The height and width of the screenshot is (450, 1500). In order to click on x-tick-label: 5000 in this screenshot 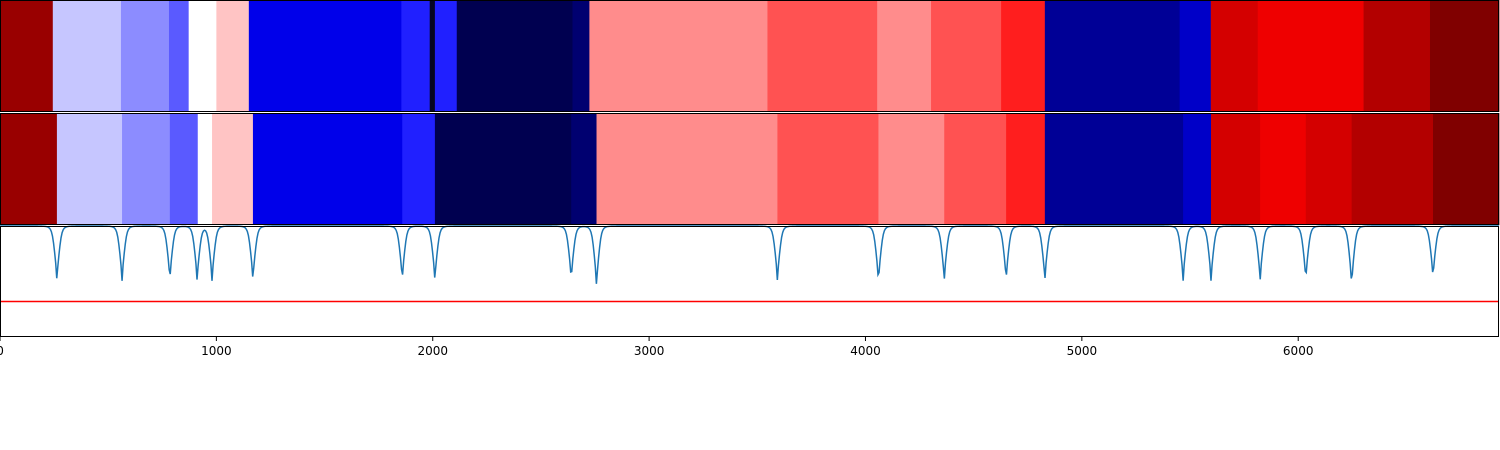, I will do `click(1082, 351)`.